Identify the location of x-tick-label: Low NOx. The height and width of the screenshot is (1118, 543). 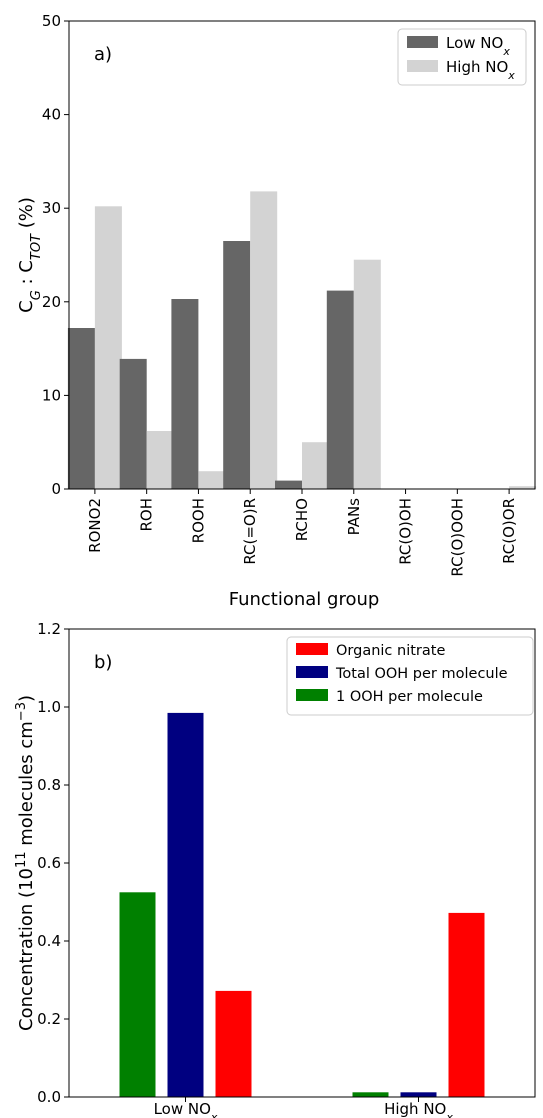
(186, 1109).